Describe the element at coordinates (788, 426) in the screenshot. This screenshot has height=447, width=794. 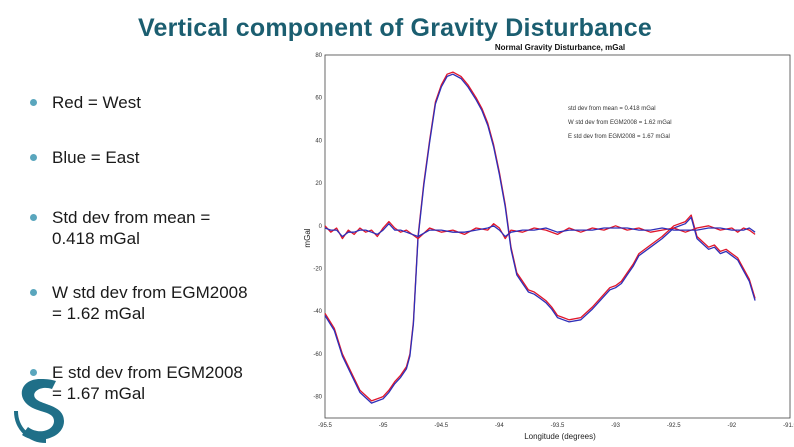
I see `x-tick-label: -91.5` at that location.